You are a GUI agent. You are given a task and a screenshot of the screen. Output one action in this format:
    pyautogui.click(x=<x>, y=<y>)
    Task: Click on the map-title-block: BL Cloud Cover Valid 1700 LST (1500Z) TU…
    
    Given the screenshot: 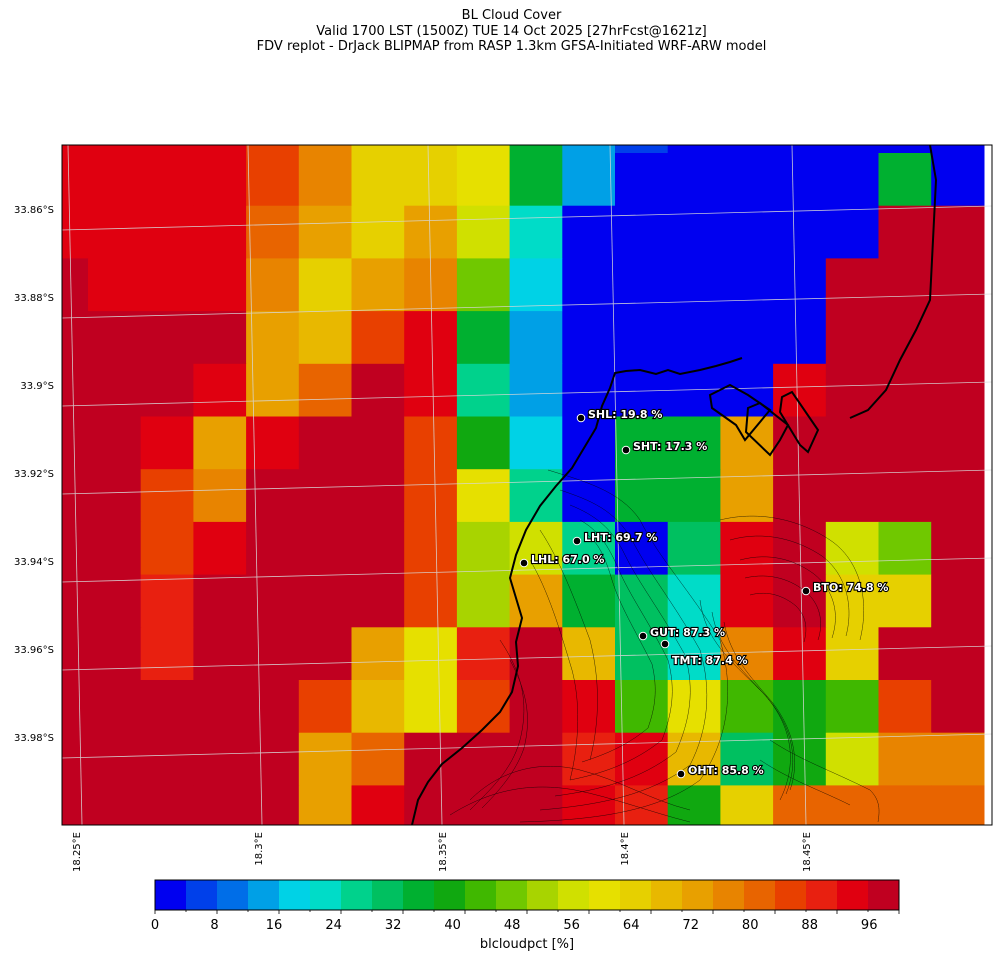 What is the action you would take?
    pyautogui.click(x=500, y=31)
    